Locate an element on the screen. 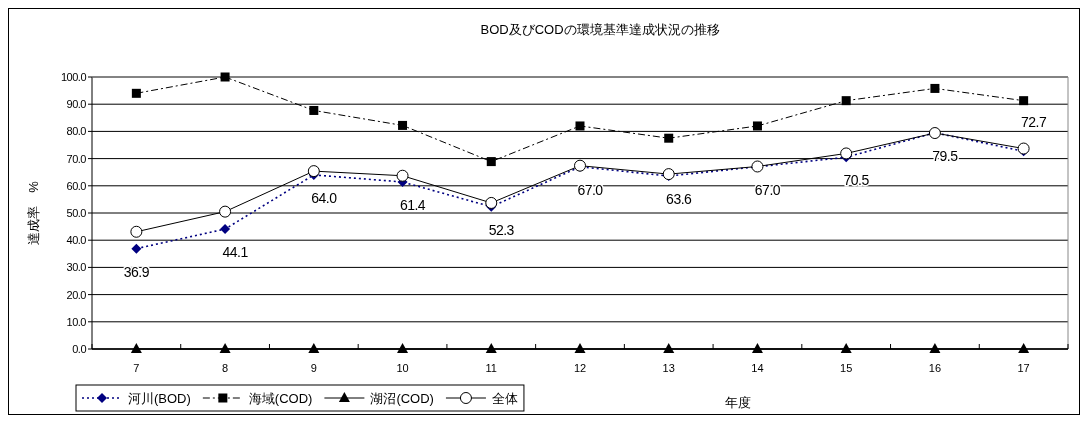 The width and height of the screenshot is (1086, 422). data-label: 36.9 is located at coordinates (136, 271).